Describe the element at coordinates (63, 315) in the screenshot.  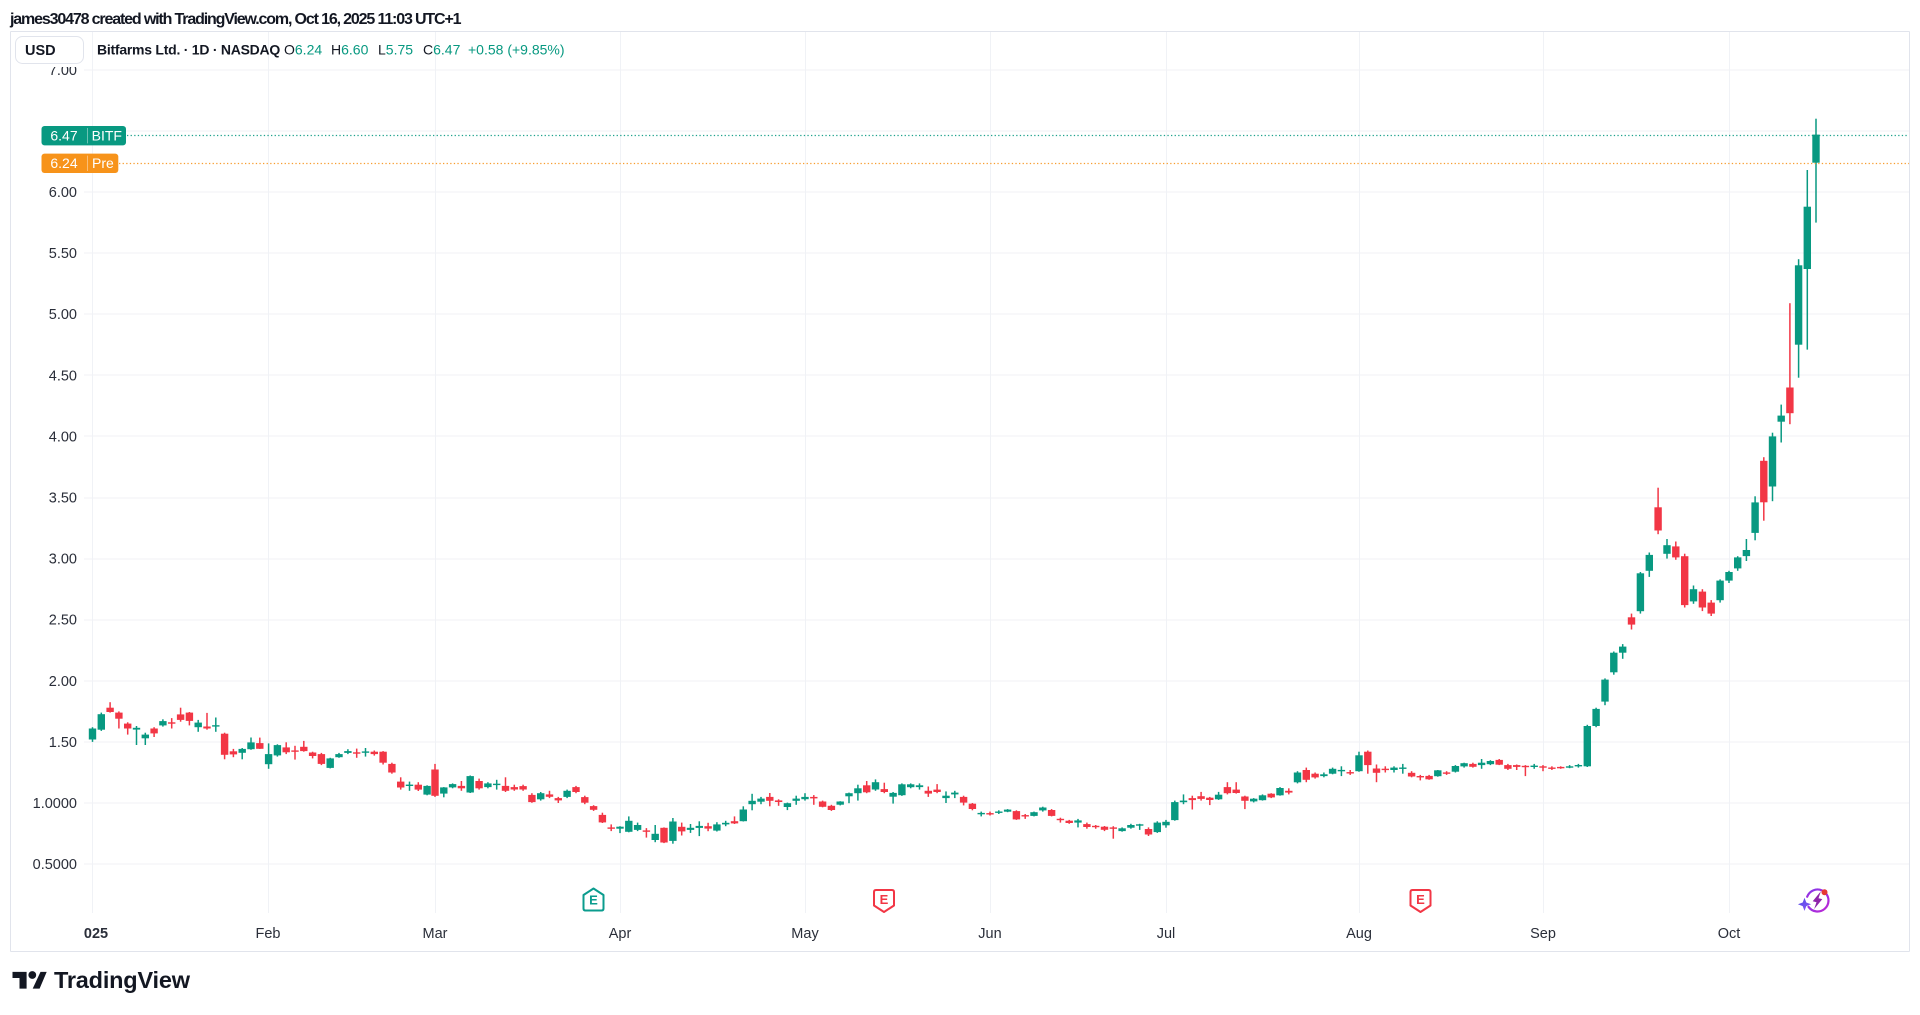
I see `svg-text: 5.00` at that location.